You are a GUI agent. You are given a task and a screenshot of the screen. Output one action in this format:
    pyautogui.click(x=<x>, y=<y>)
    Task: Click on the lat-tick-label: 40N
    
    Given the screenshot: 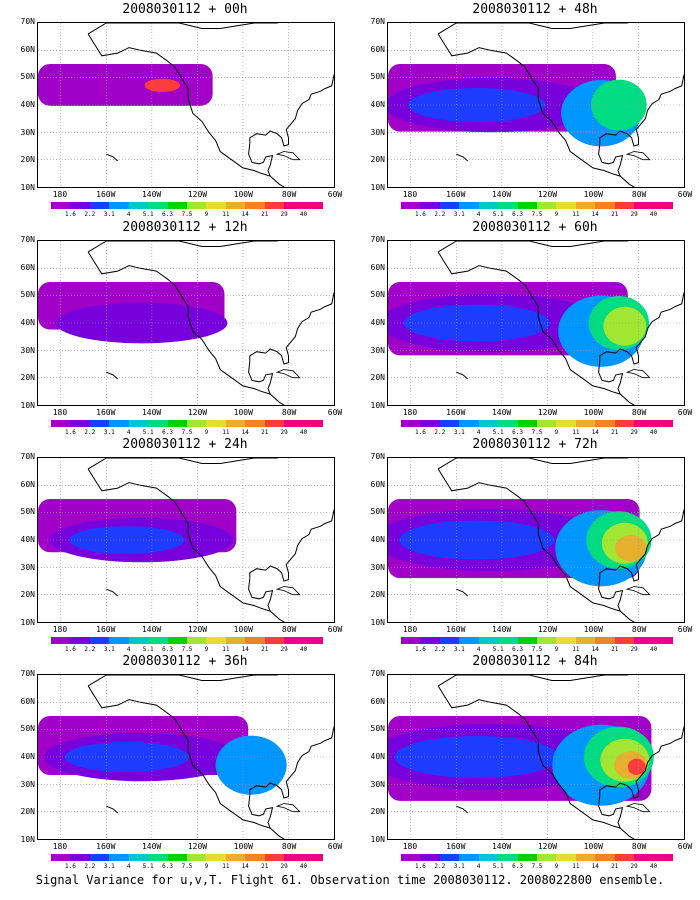 What is the action you would take?
    pyautogui.click(x=27, y=322)
    